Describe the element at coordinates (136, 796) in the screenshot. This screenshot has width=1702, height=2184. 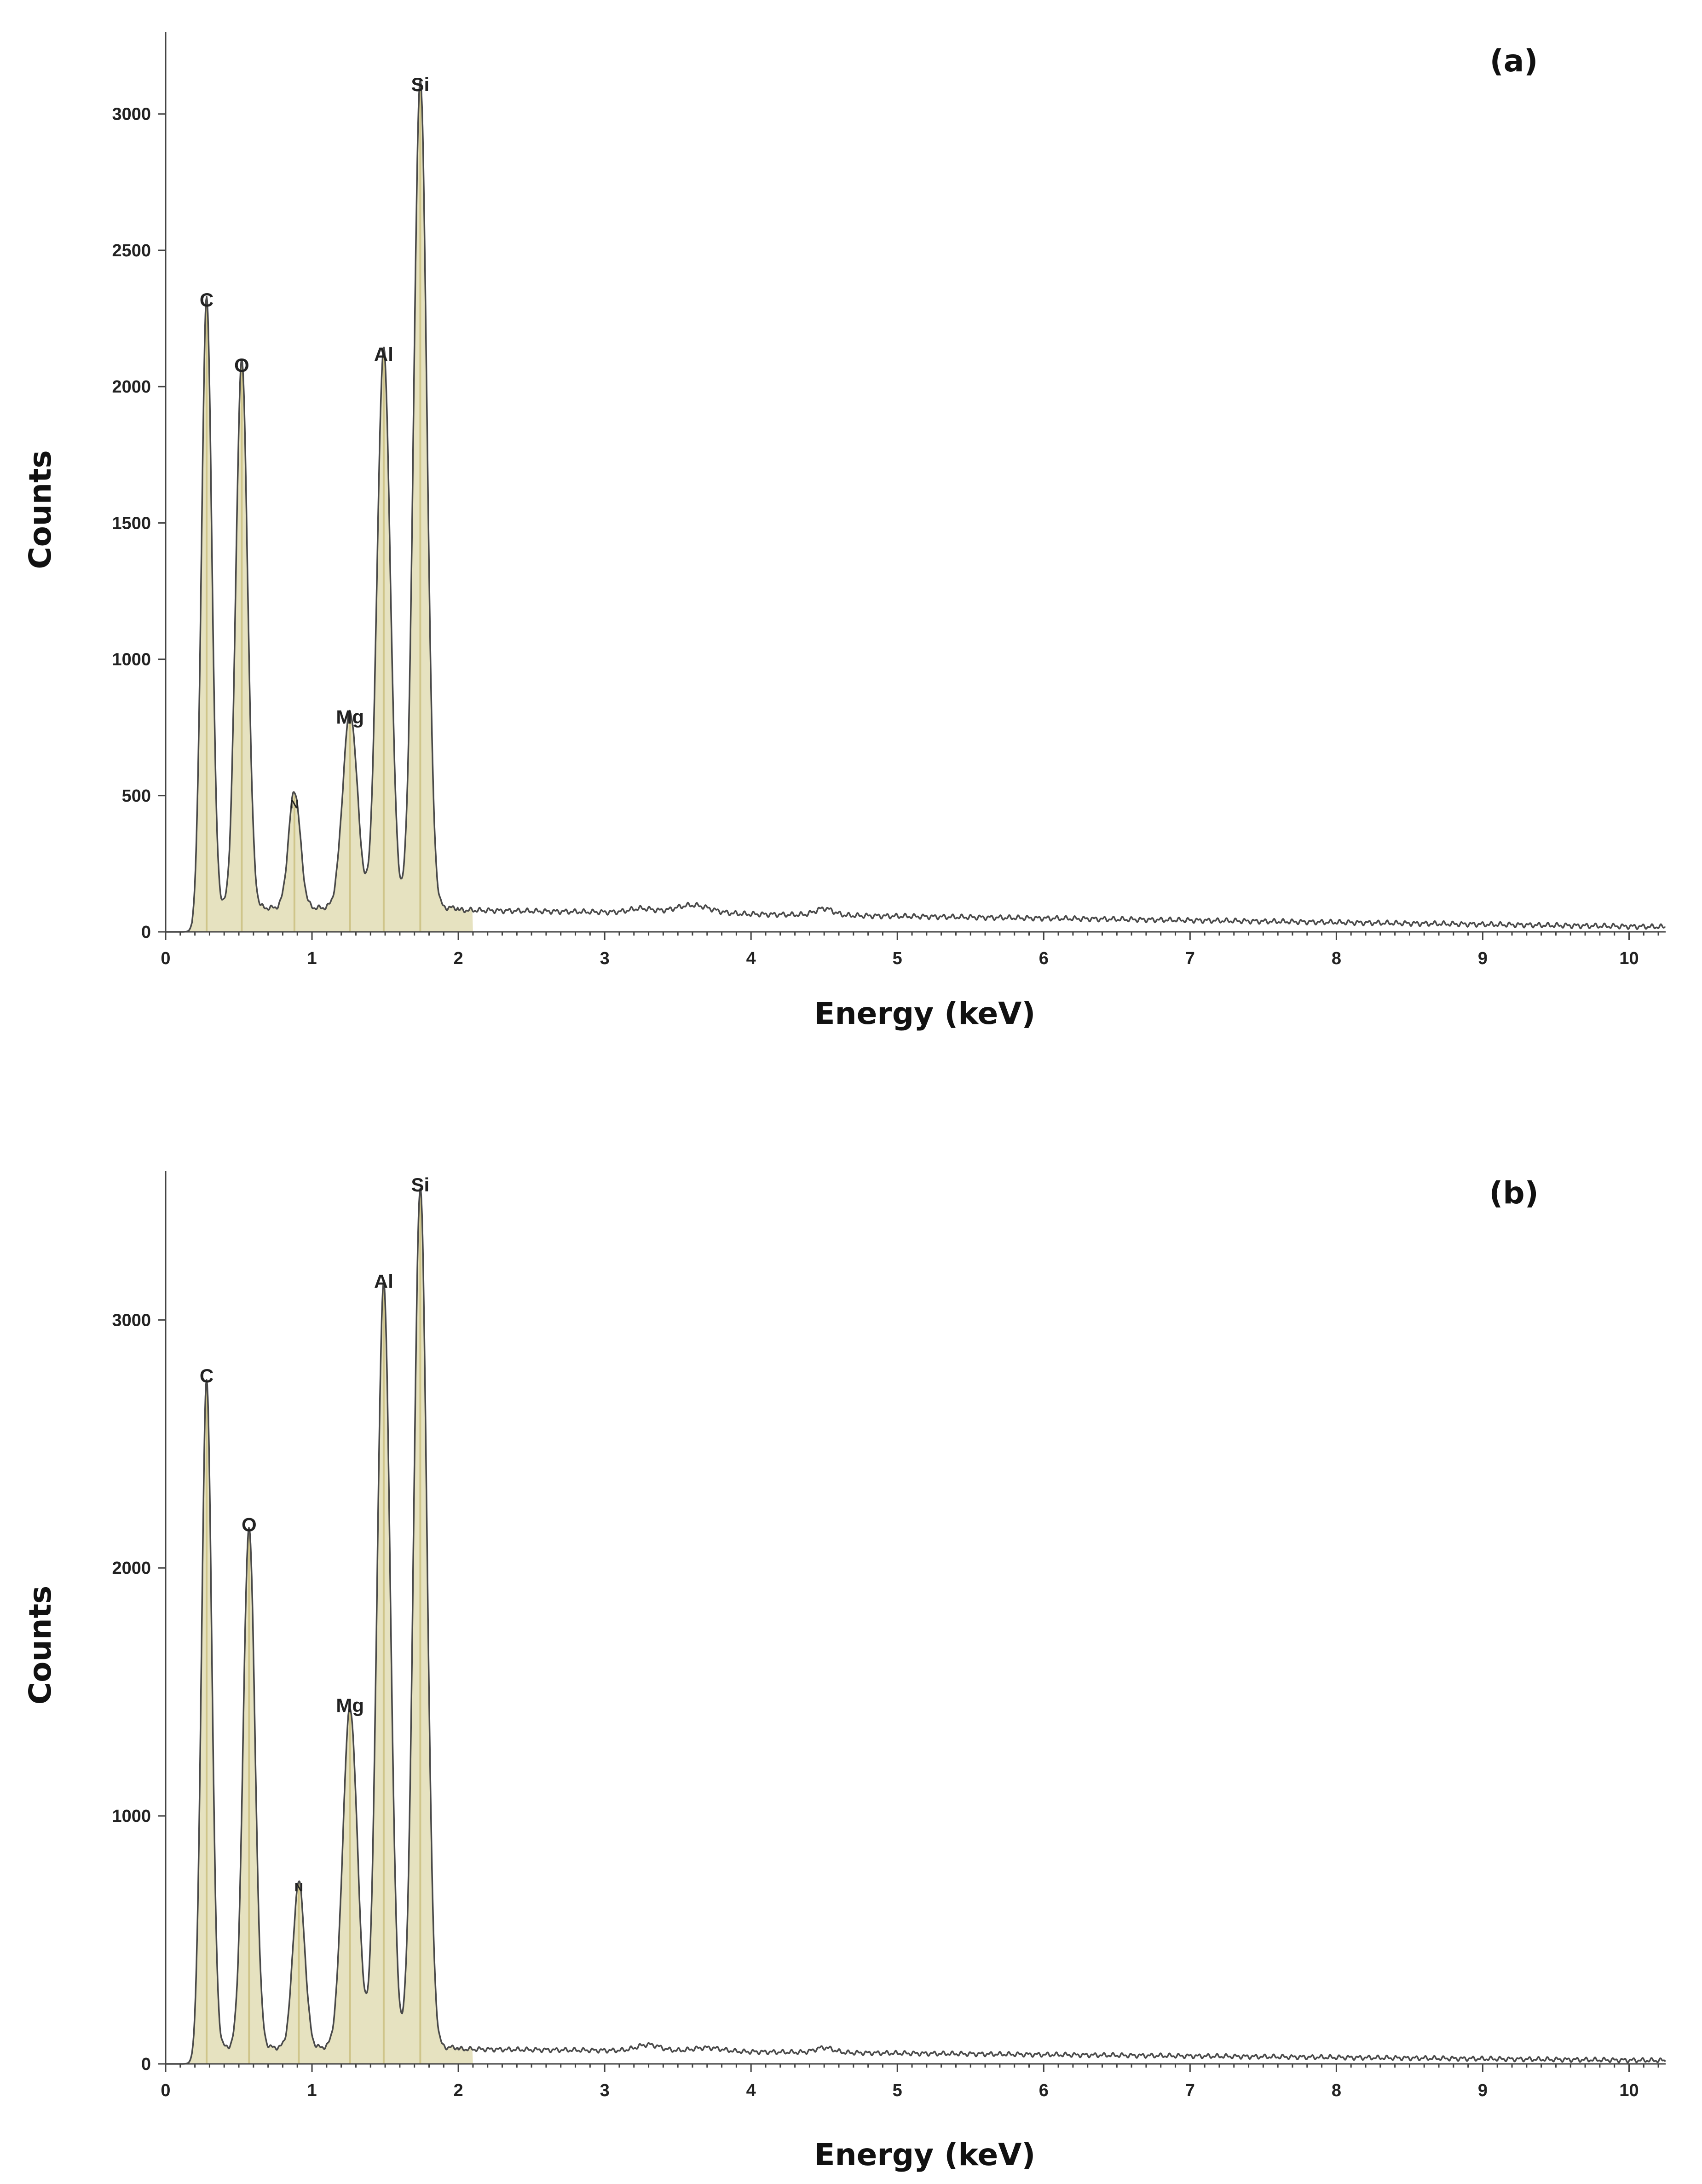
I see `y-tick-label: 500` at that location.